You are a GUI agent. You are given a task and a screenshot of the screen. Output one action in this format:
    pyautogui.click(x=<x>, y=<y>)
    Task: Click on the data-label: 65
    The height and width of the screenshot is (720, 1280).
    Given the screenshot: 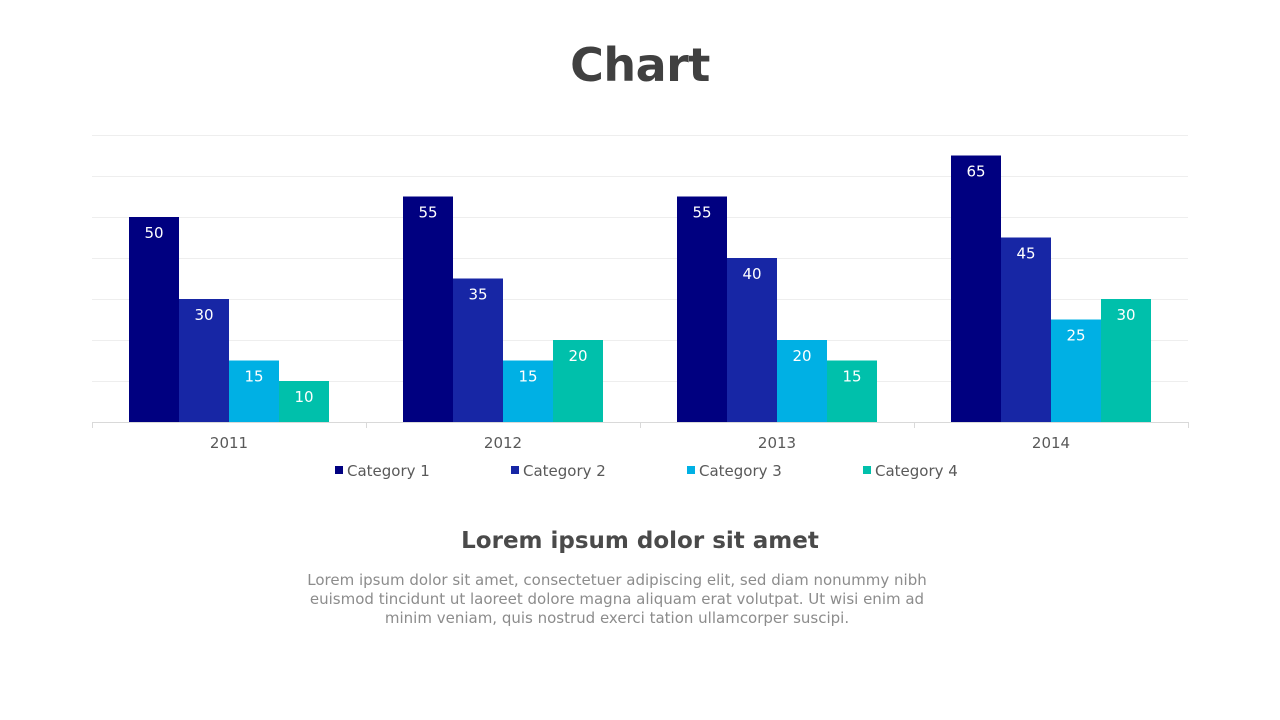 What is the action you would take?
    pyautogui.click(x=975, y=172)
    